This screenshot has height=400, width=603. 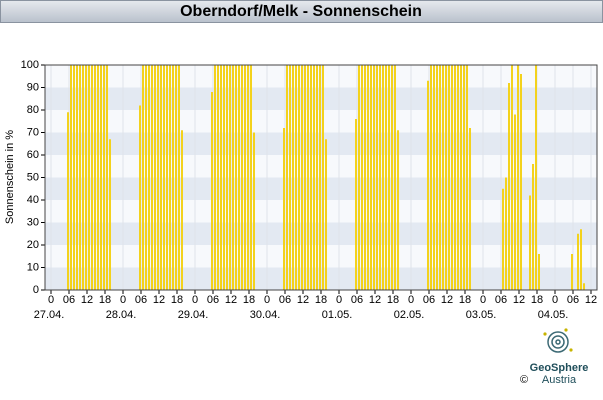 I want to click on logo-country: Austria, so click(x=559, y=380).